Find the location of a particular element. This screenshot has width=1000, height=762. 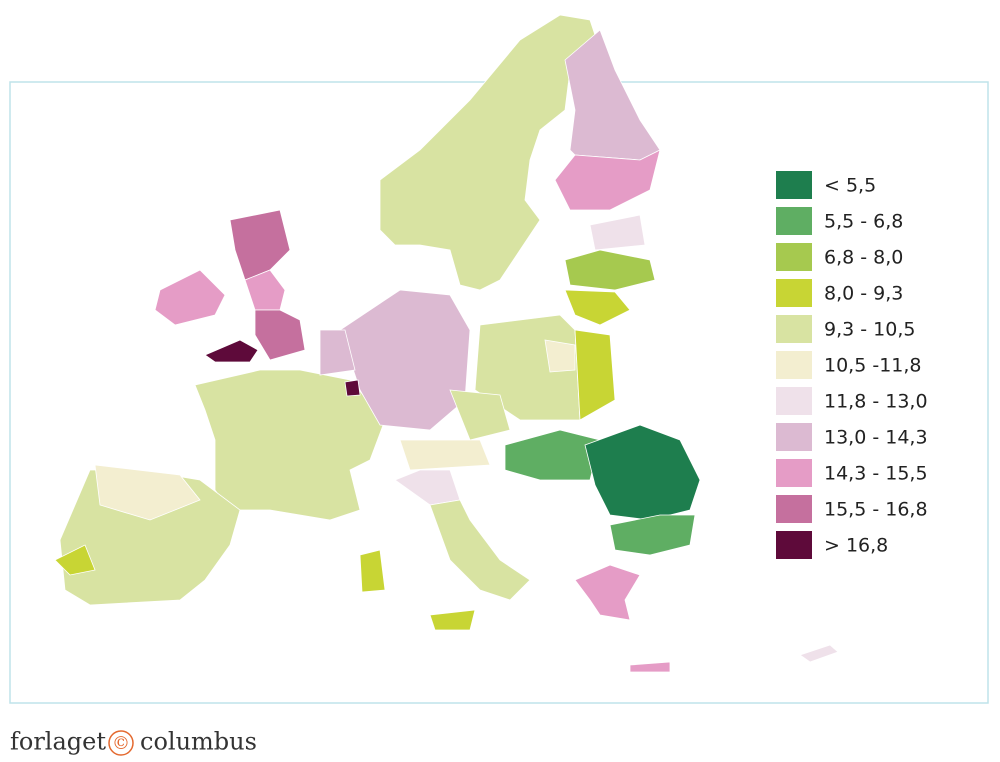

region-finland-south is located at coordinates (607, 180).